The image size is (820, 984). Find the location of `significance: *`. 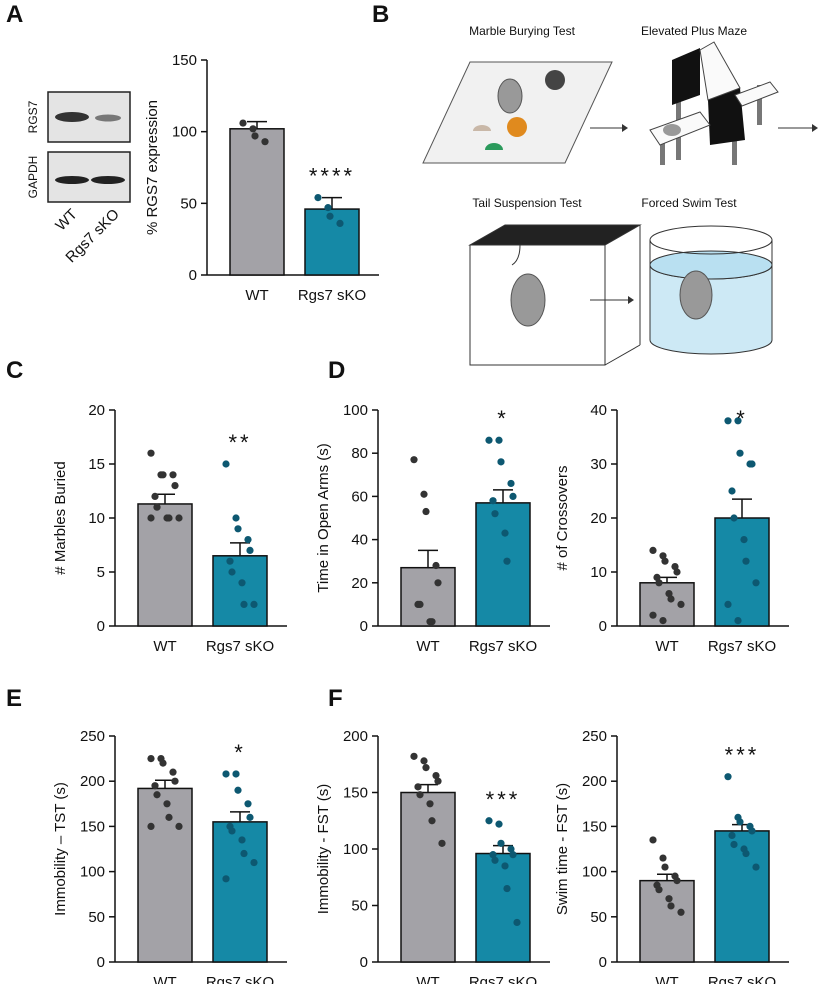

significance: * is located at coordinates (742, 418).